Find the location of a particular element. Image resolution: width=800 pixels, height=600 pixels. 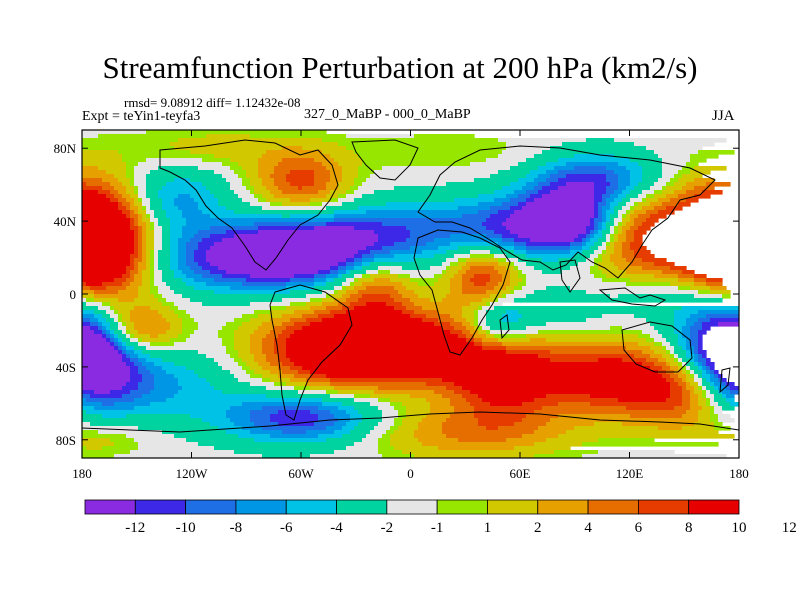

colorbar-label: -1 is located at coordinates (437, 528).